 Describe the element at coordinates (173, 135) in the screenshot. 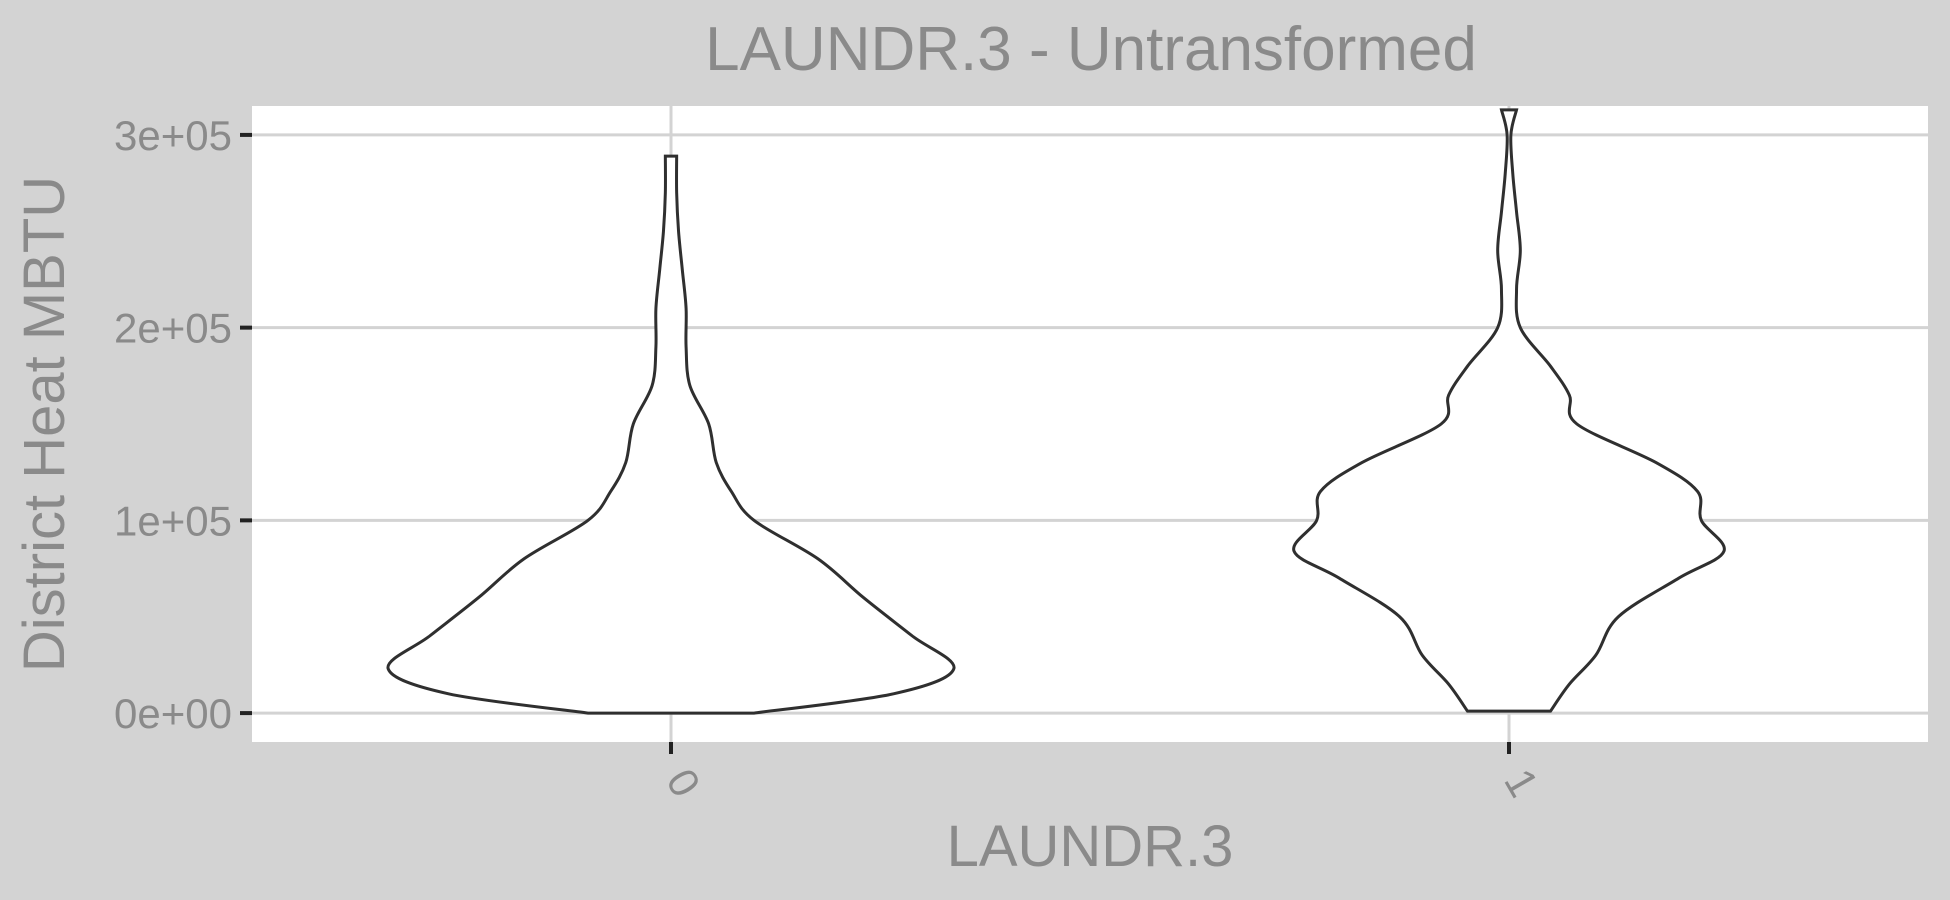

I see `y-tick-label: 3e+05` at that location.